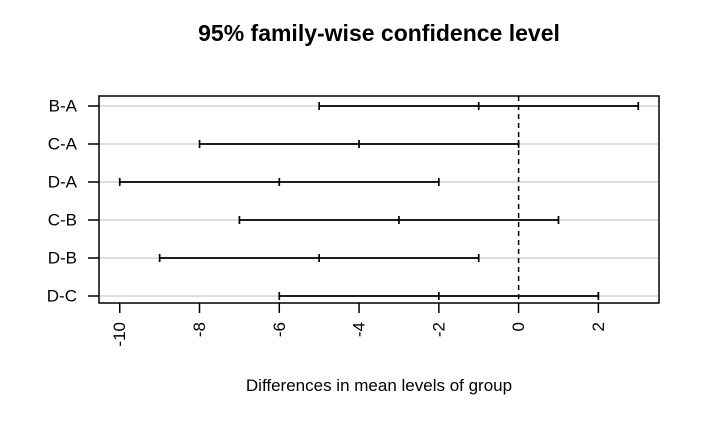  Describe the element at coordinates (119, 334) in the screenshot. I see `x-axis-tick-label: -10` at that location.